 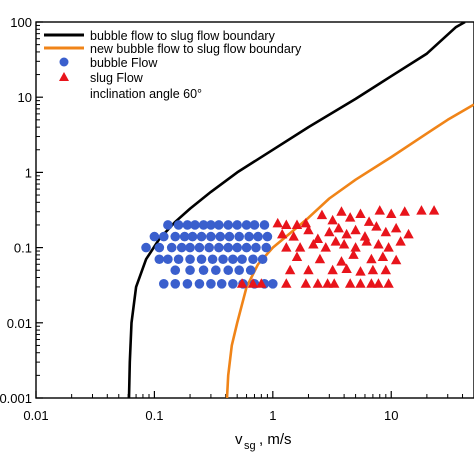 I want to click on y-tick-label: 1, so click(x=28, y=172).